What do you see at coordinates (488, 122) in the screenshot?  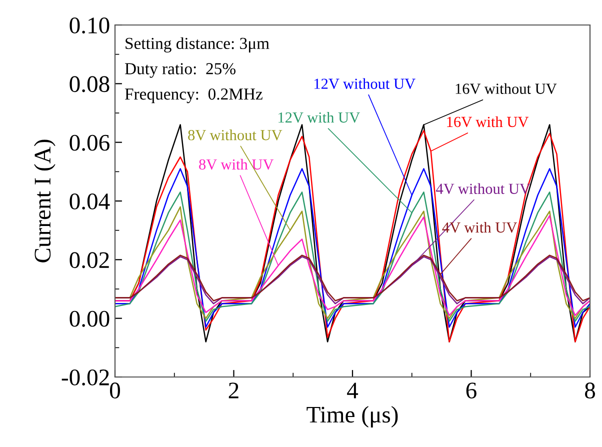 I see `series-label: 16V with UV` at bounding box center [488, 122].